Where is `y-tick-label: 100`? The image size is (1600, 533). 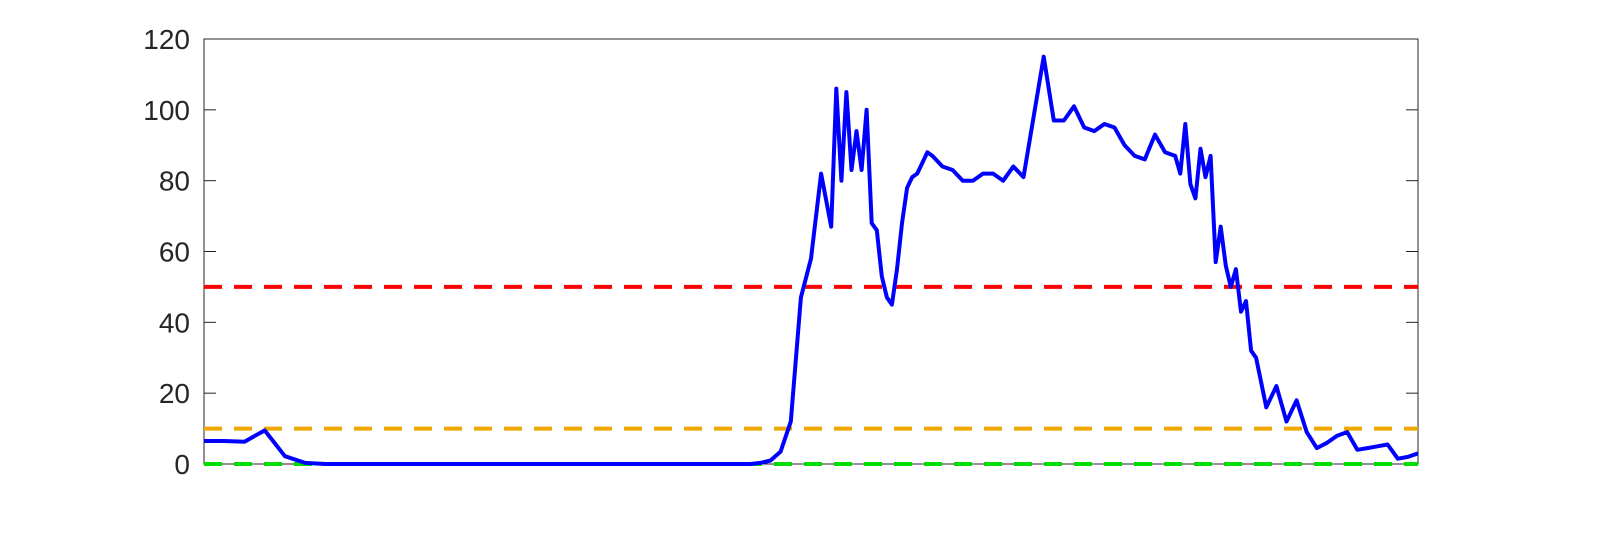
y-tick-label: 100 is located at coordinates (166, 110).